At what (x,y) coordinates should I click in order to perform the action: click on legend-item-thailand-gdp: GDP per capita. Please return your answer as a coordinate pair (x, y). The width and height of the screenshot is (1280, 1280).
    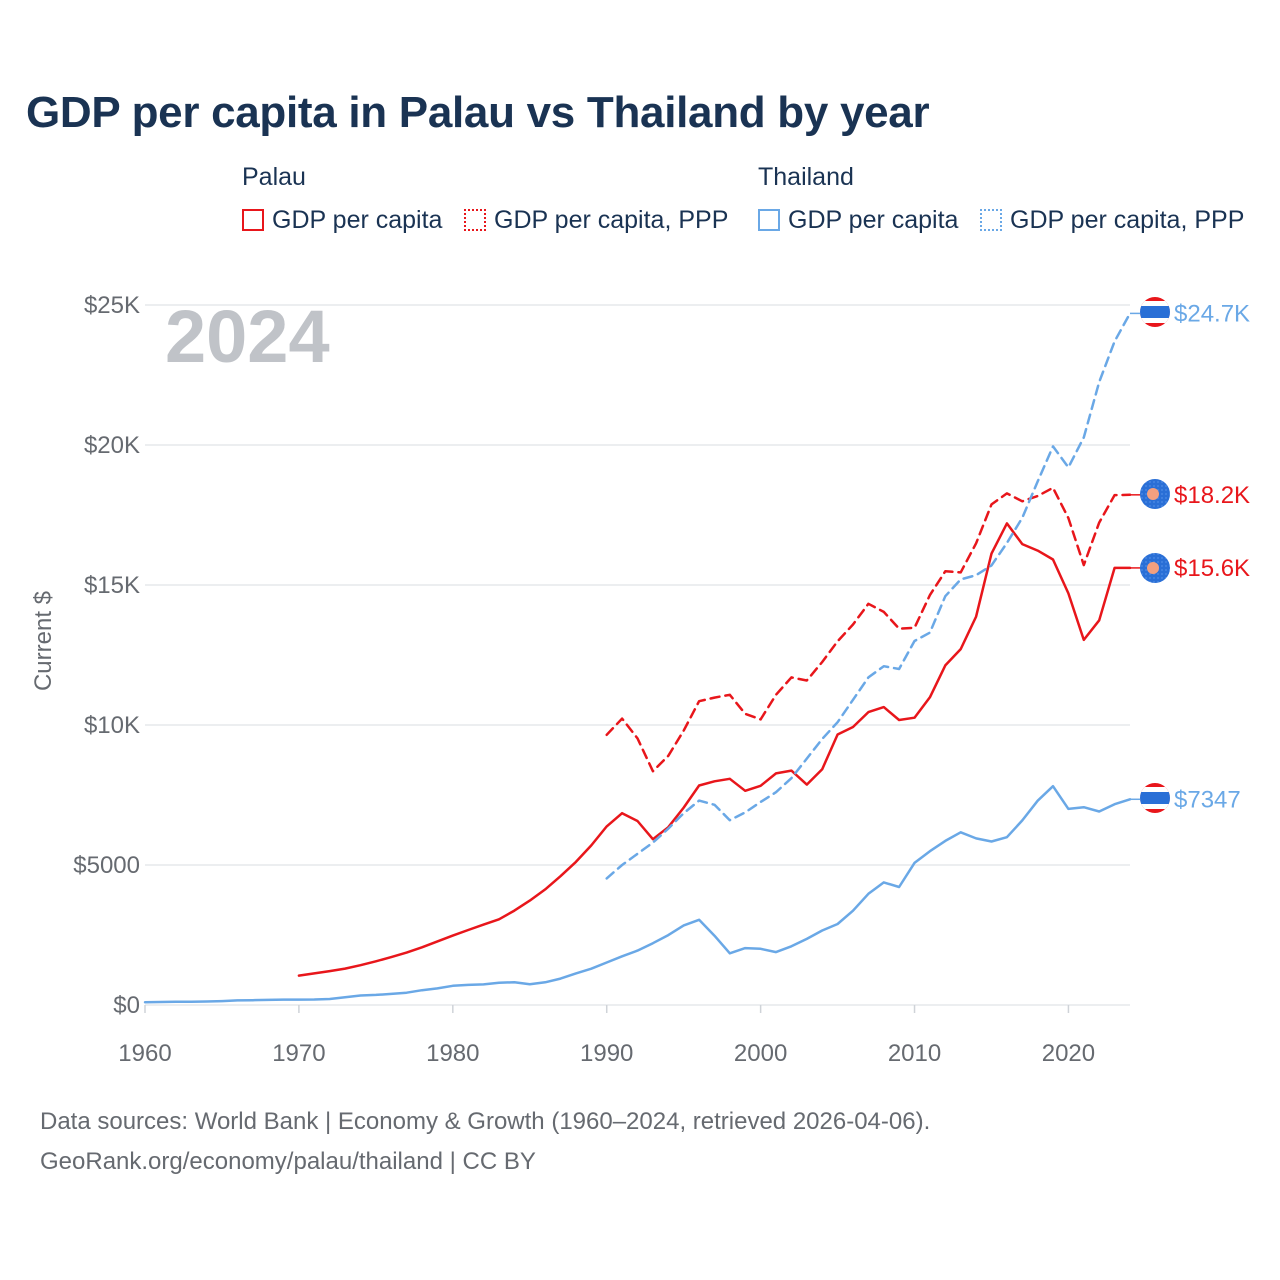
    Looking at the image, I should click on (858, 220).